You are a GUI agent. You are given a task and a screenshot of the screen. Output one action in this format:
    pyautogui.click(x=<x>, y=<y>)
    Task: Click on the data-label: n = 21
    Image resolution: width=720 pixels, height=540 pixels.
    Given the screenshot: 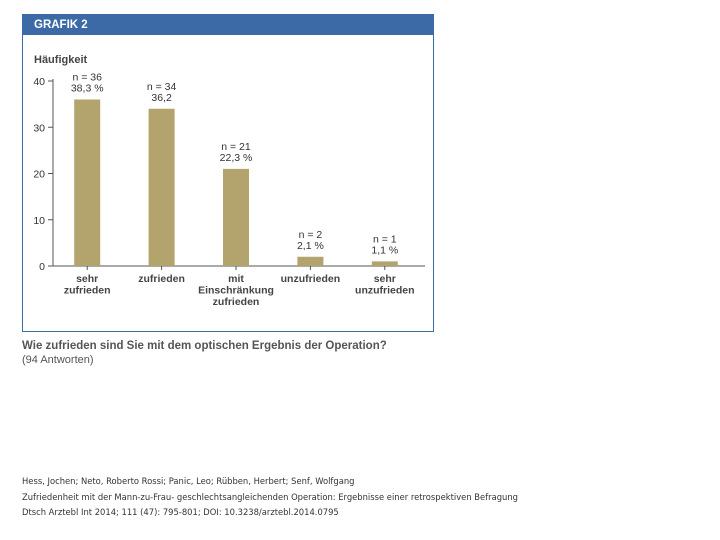 What is the action you would take?
    pyautogui.click(x=236, y=147)
    